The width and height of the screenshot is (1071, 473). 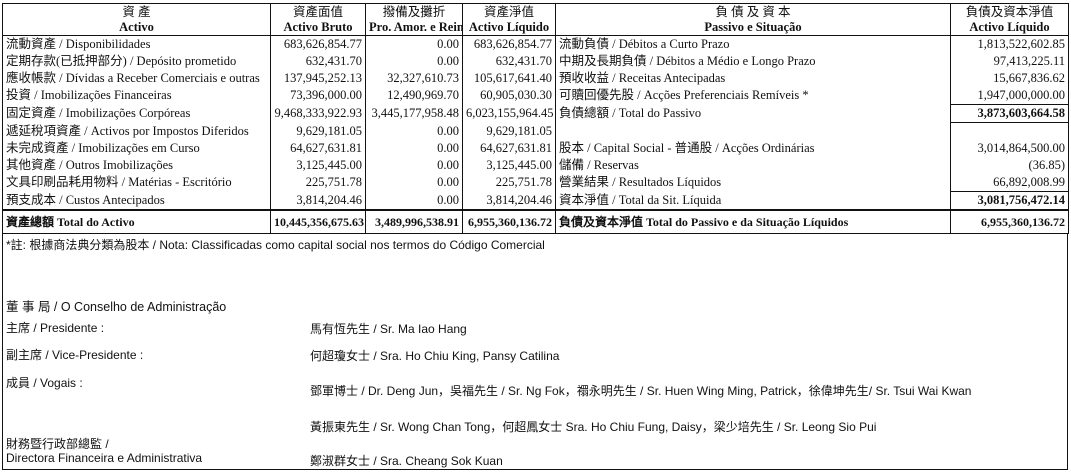 I want to click on liab-label: 預收收益 / Receitas Antecipadas, so click(x=753, y=78).